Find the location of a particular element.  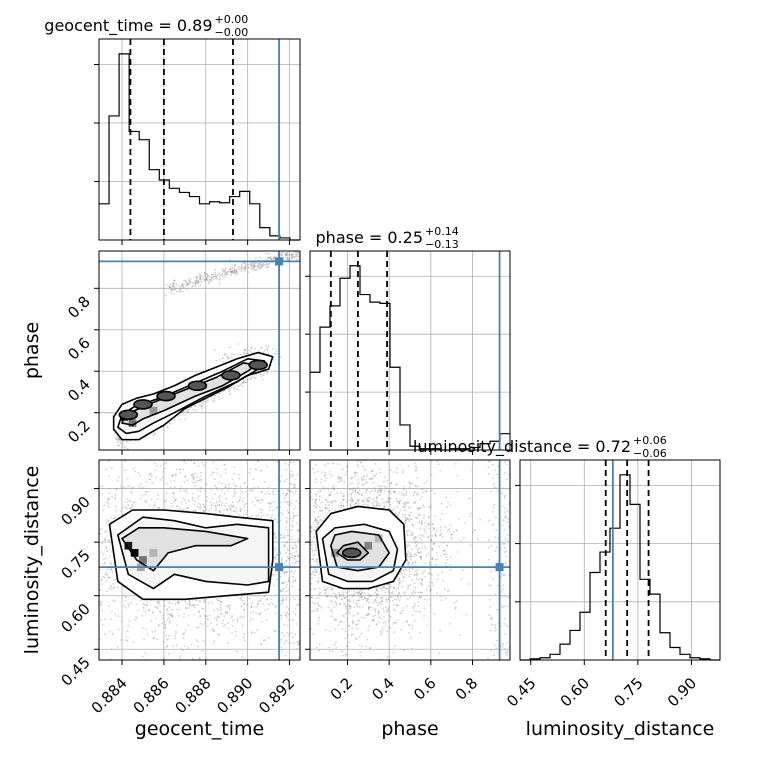

x-tick-label: 0.75 is located at coordinates (628, 692).